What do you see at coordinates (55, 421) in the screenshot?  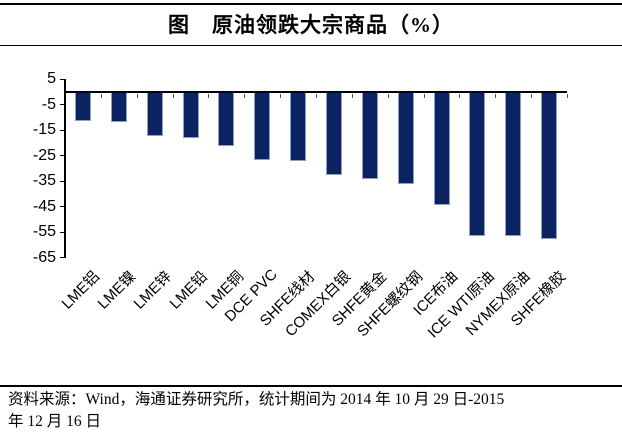 I see `source-note-line2: 年 12 月 16 日` at bounding box center [55, 421].